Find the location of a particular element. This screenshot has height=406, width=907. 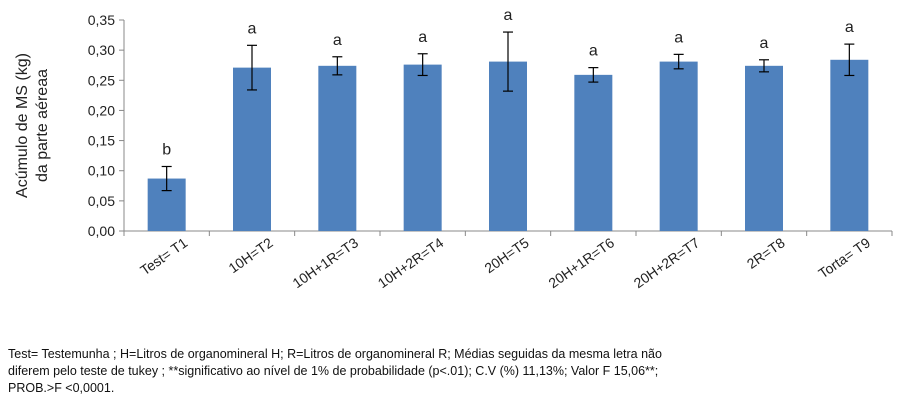

x-tick-label: 20H+2R=T7 is located at coordinates (667, 262).